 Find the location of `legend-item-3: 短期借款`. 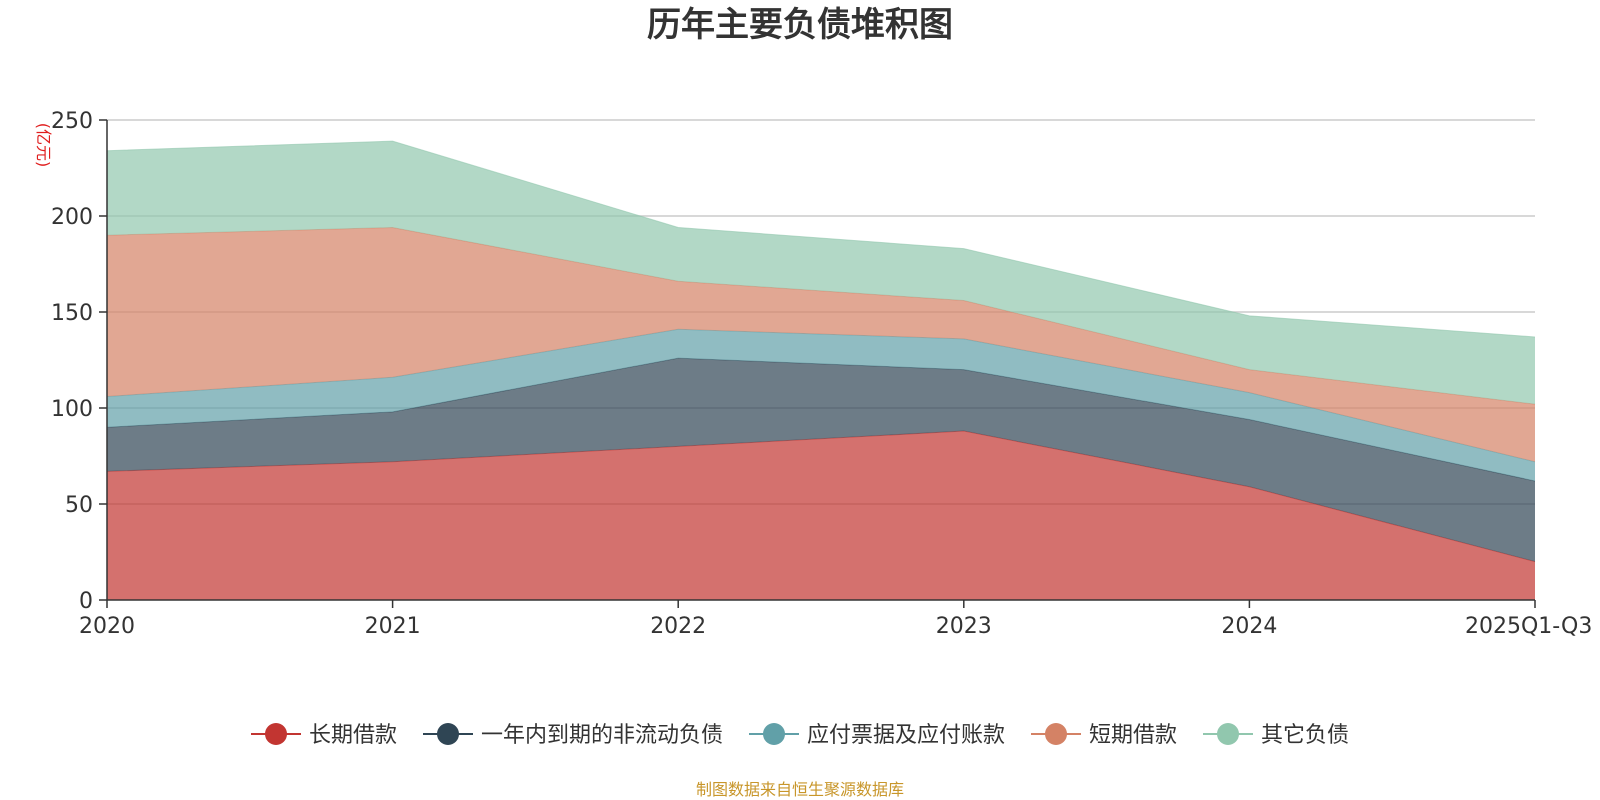

legend-item-3: 短期借款 is located at coordinates (1104, 735).